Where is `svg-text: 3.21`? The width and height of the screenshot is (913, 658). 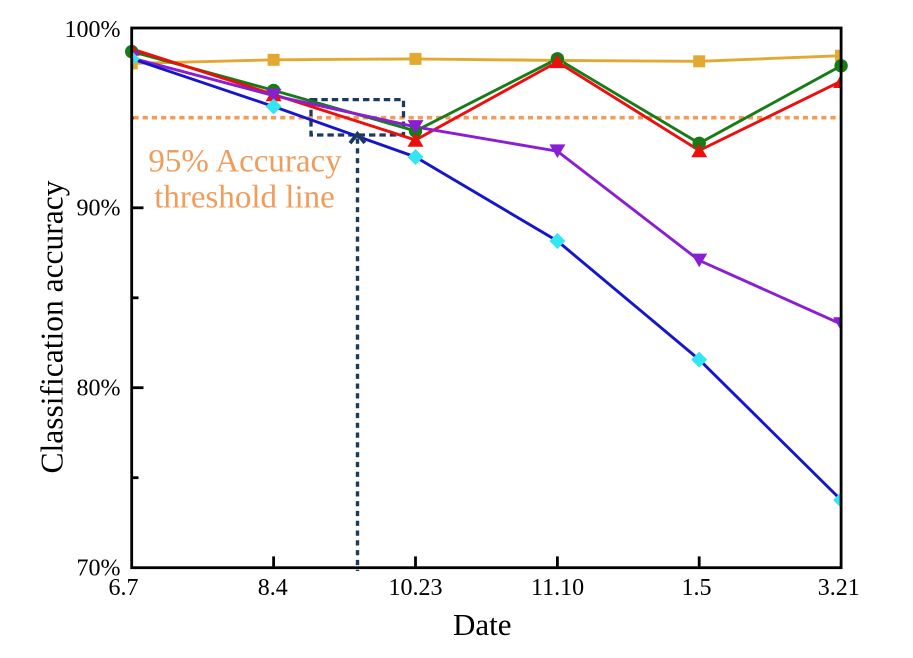 svg-text: 3.21 is located at coordinates (839, 588).